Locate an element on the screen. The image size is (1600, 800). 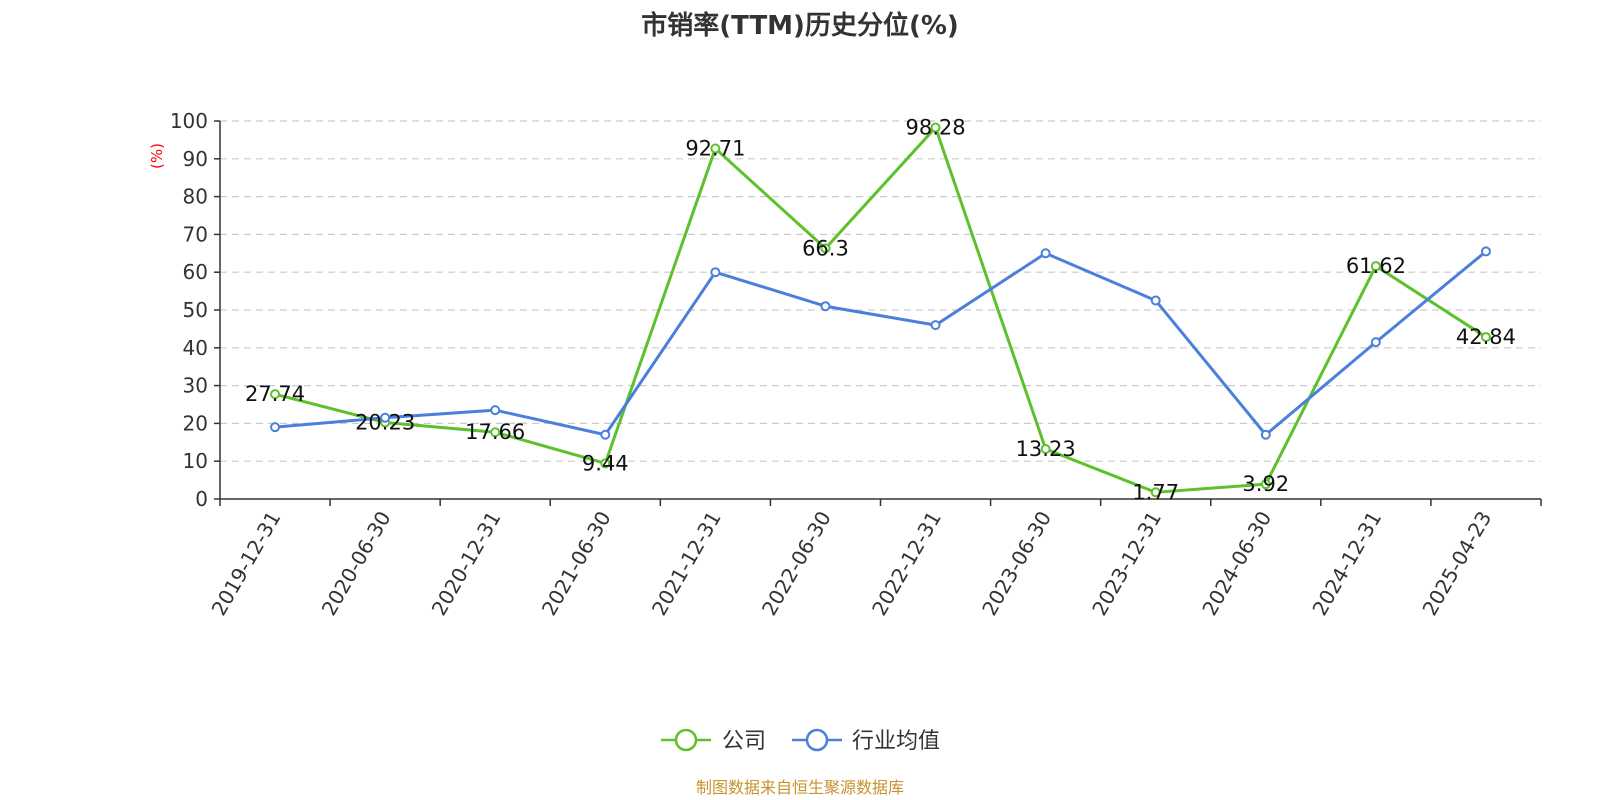
legend-item-industry: 行业均值 is located at coordinates (866, 741).